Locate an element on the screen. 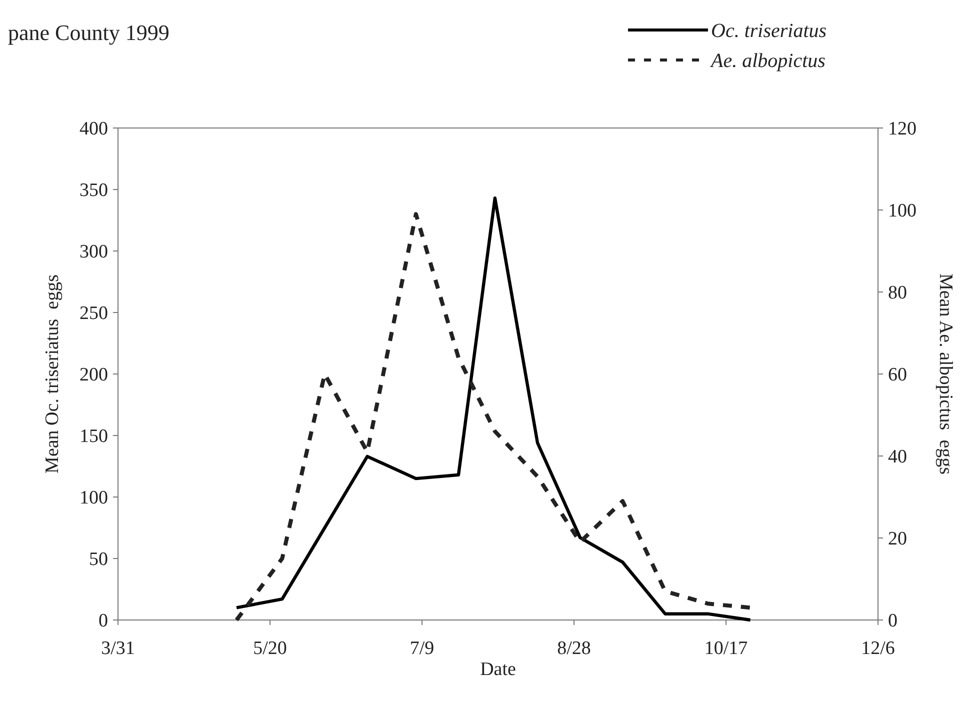  y-tick-label: 150 is located at coordinates (94, 437).